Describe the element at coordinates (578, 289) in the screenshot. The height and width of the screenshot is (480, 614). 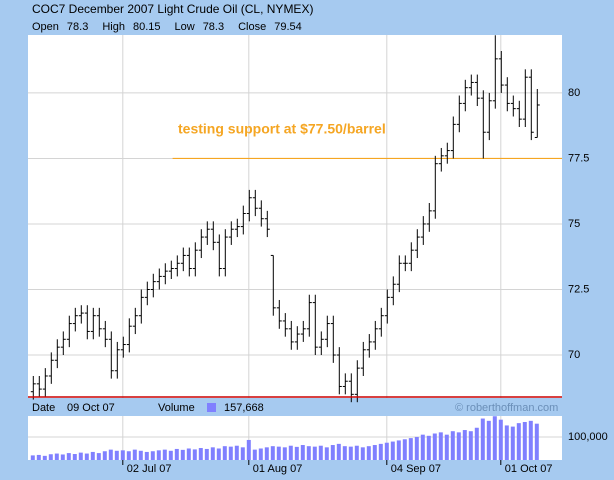
I see `y-tick-label: 72.5` at that location.